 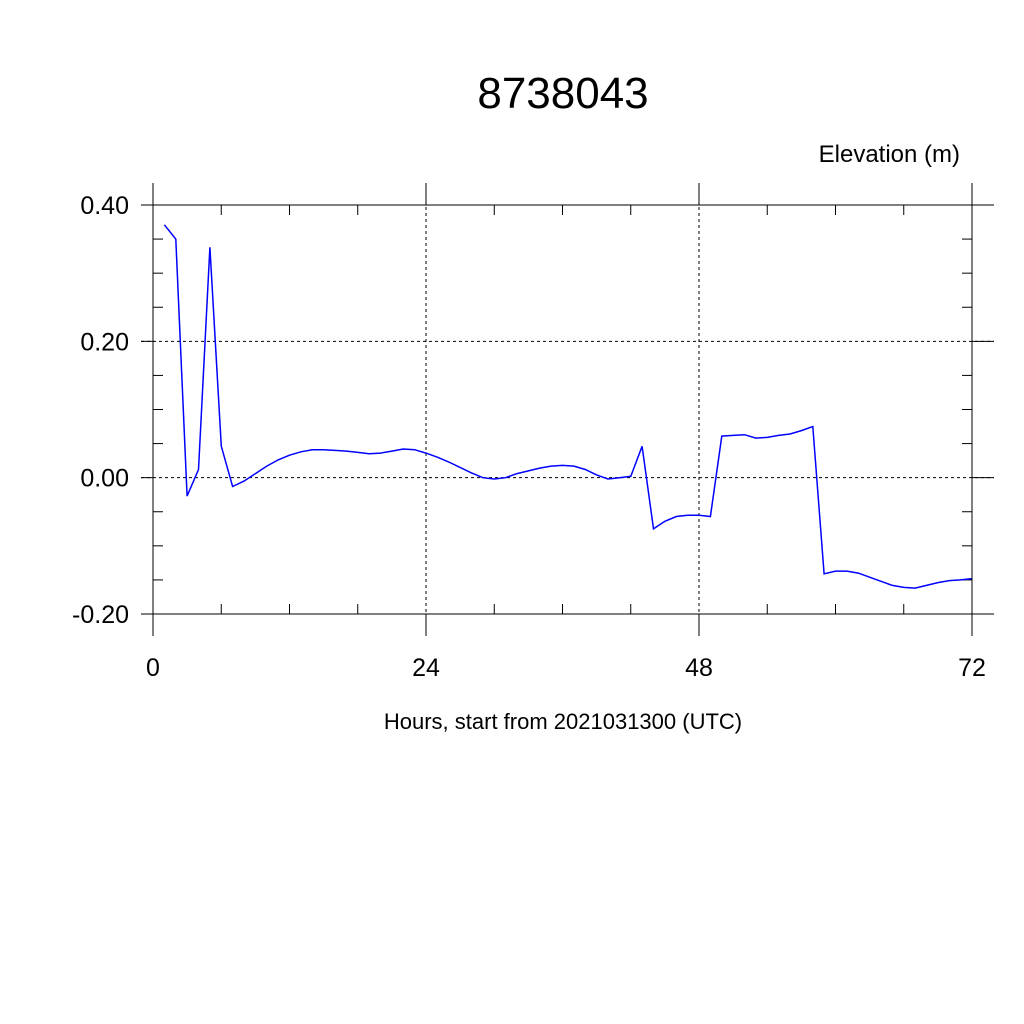 What do you see at coordinates (104, 206) in the screenshot?
I see `y-tick-label: 0.40` at bounding box center [104, 206].